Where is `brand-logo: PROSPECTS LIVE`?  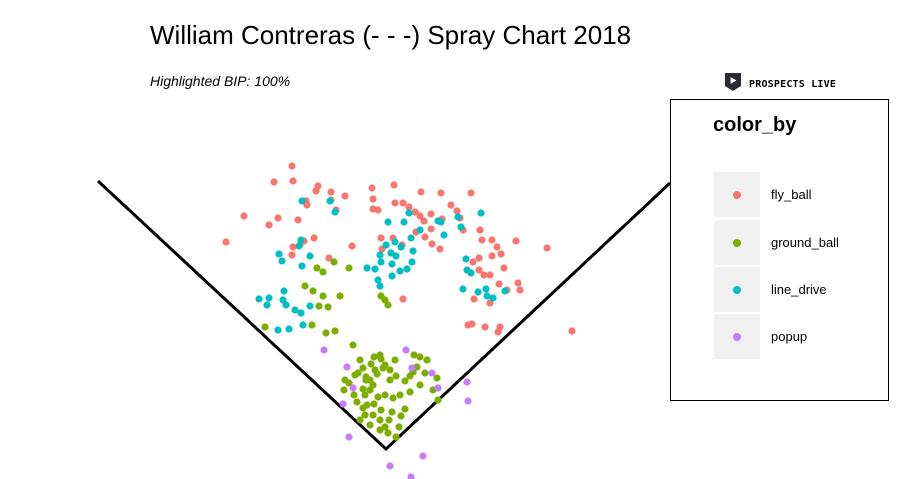 brand-logo: PROSPECTS LIVE is located at coordinates (780, 84).